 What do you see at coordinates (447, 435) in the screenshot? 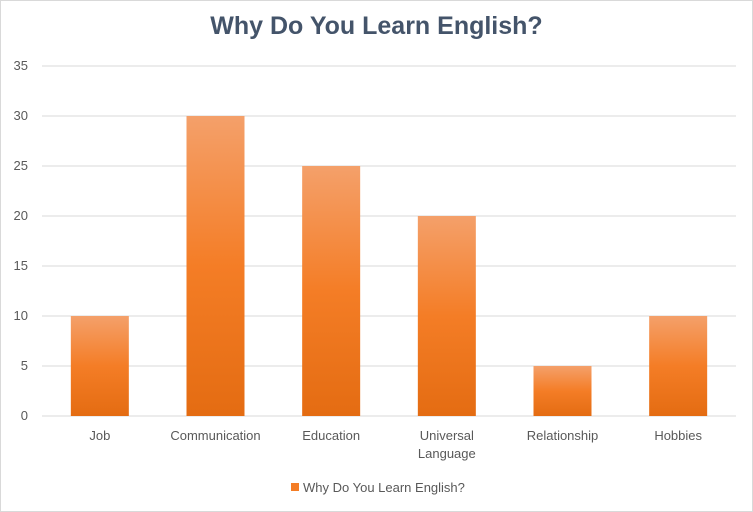
I see `x-tick-label: Universal` at bounding box center [447, 435].